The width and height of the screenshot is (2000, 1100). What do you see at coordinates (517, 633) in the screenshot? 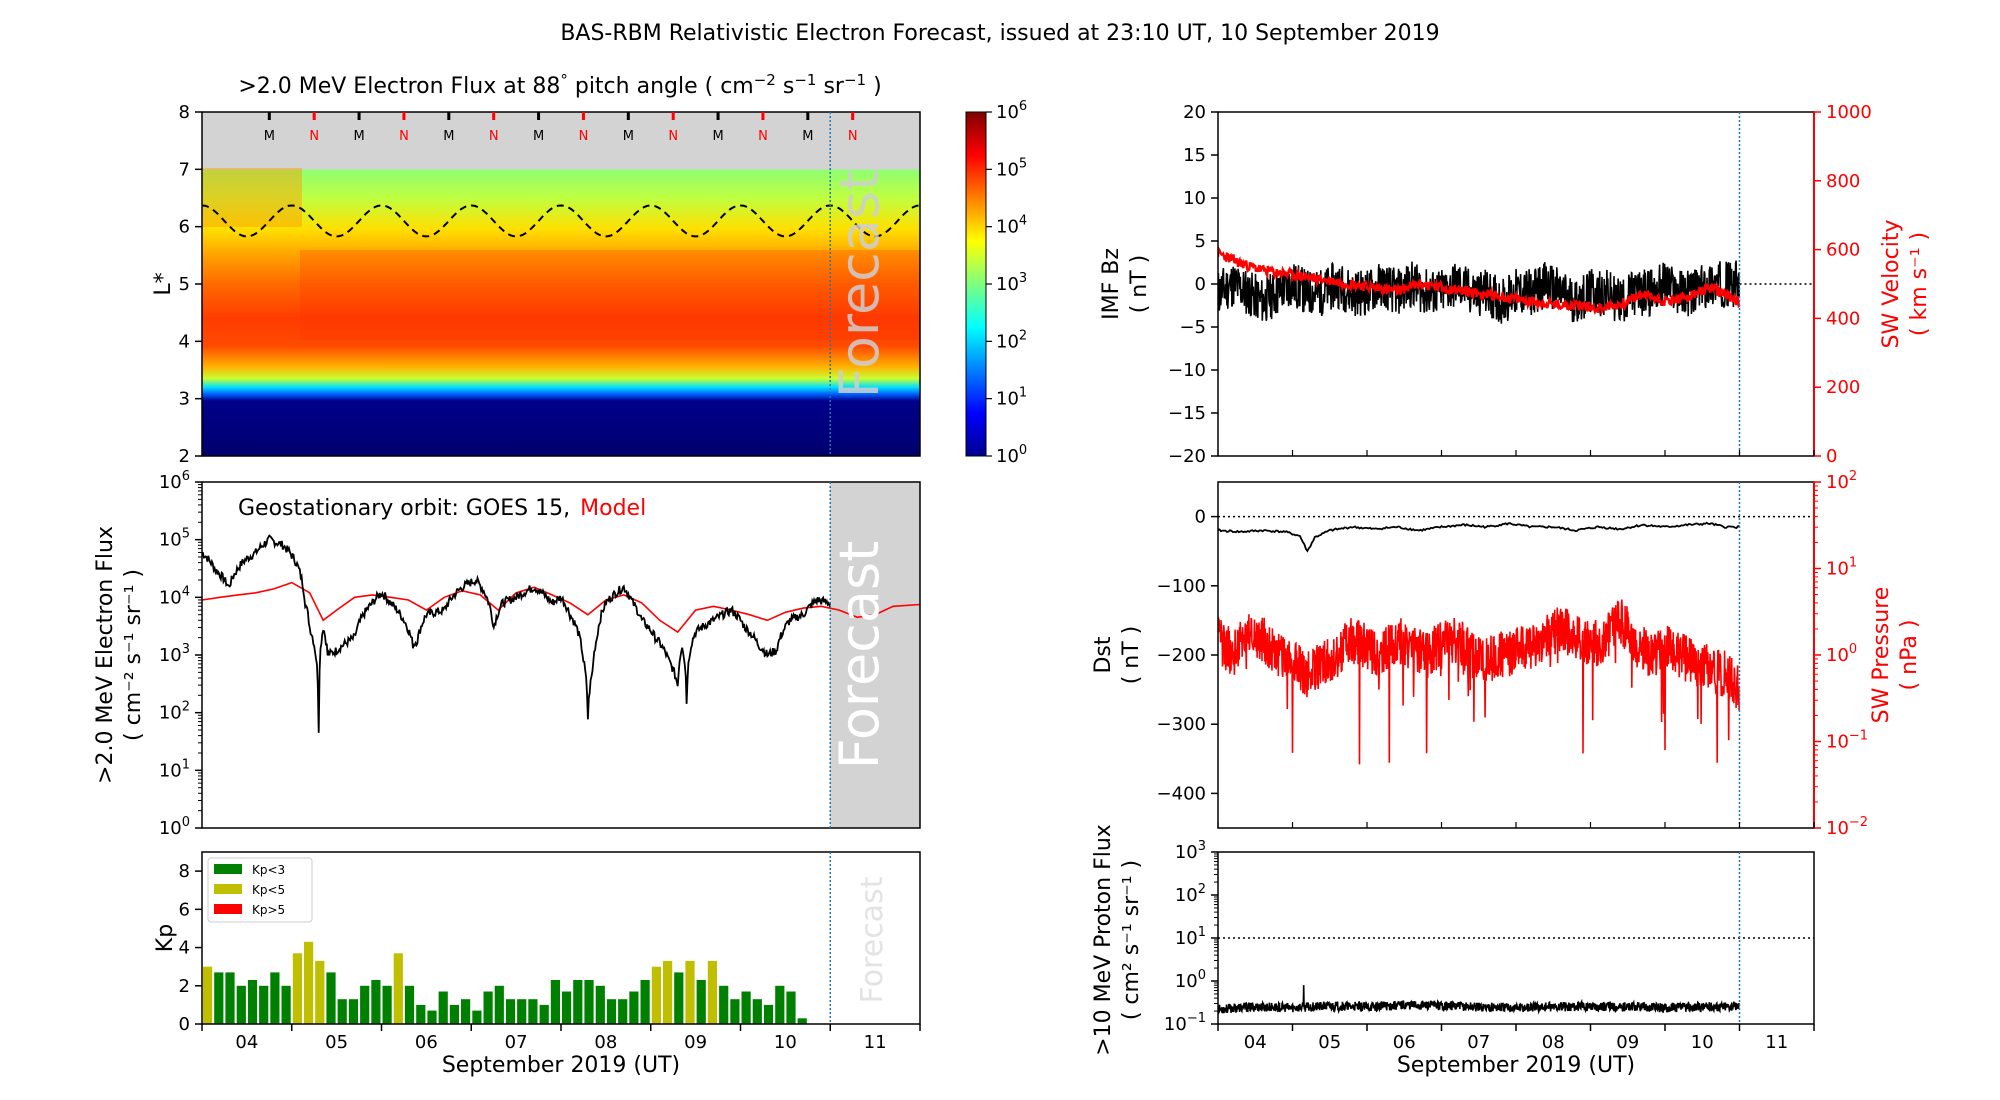
I see `geo-goes-line` at bounding box center [517, 633].